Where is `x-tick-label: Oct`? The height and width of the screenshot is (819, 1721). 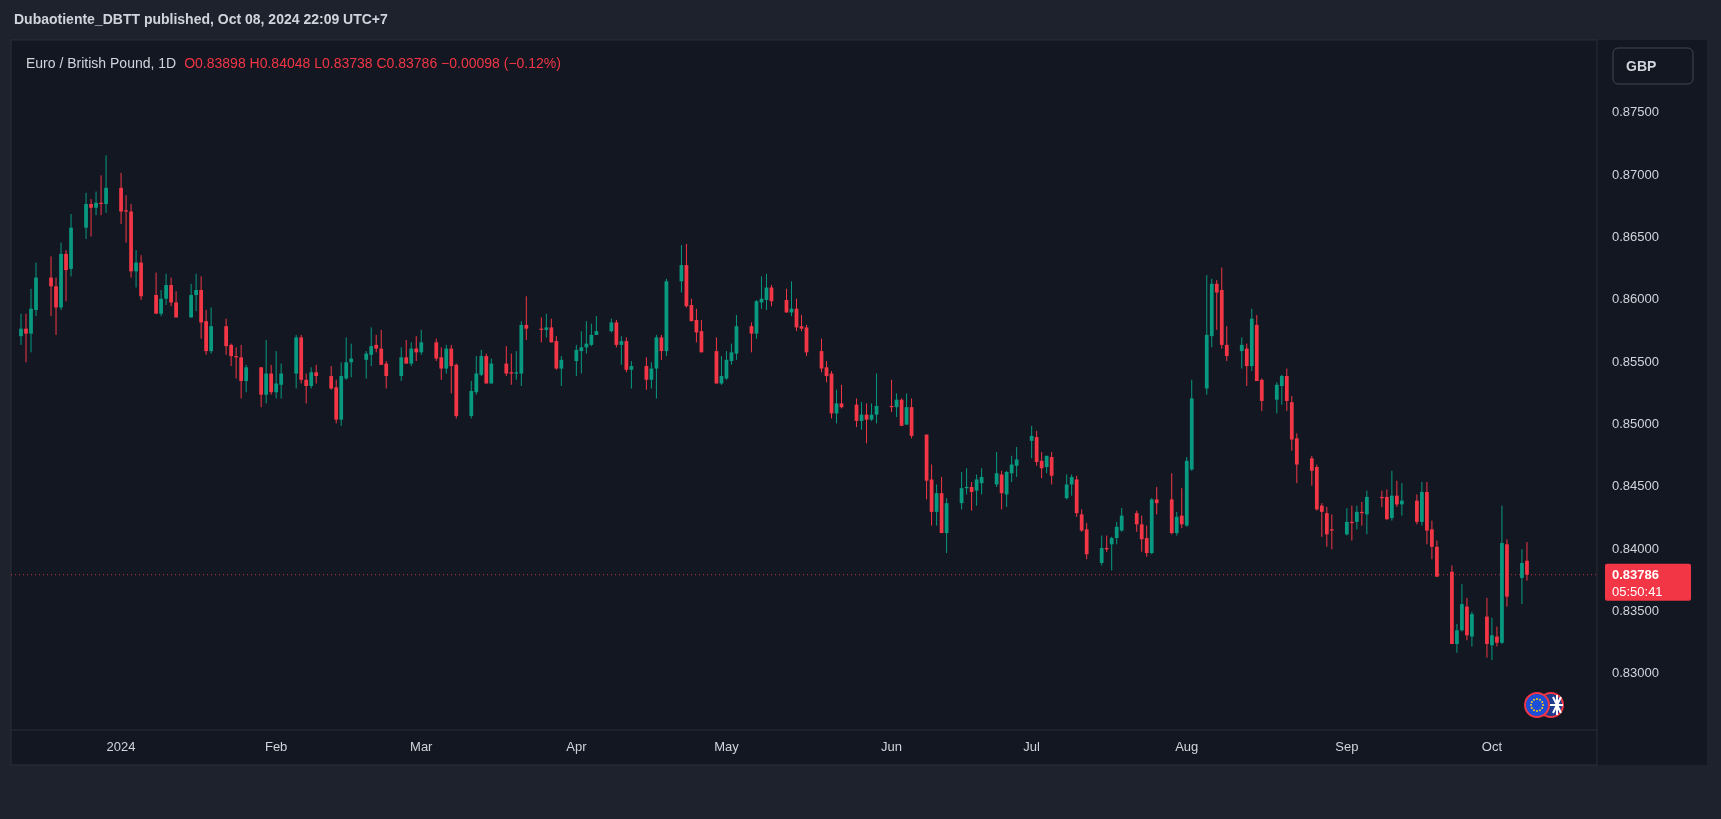
x-tick-label: Oct is located at coordinates (1492, 746).